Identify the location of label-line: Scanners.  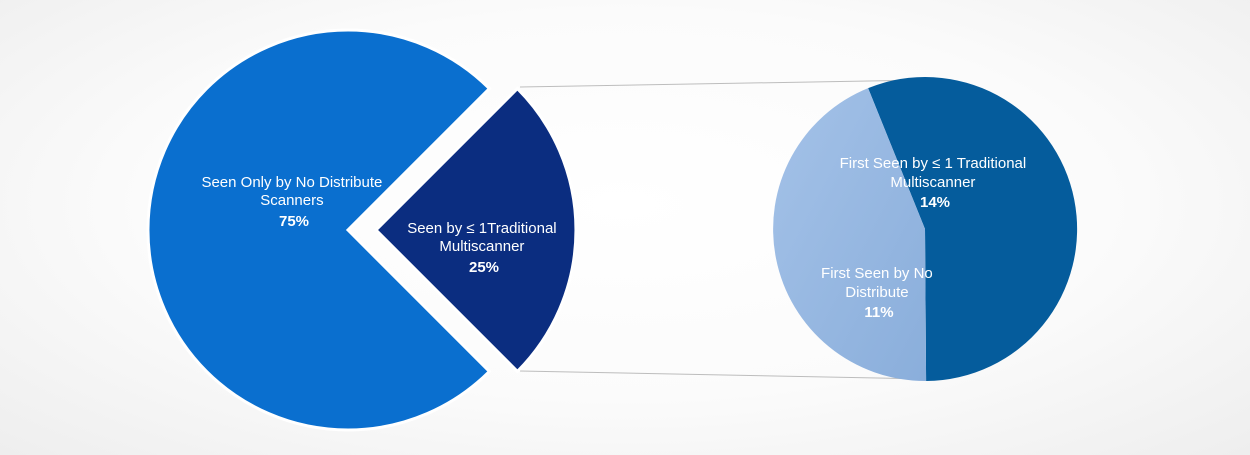
(291, 200).